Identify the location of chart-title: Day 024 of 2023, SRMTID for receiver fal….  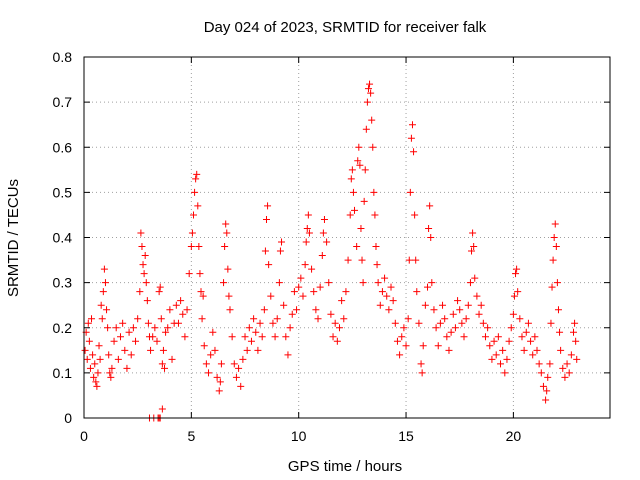
(345, 27).